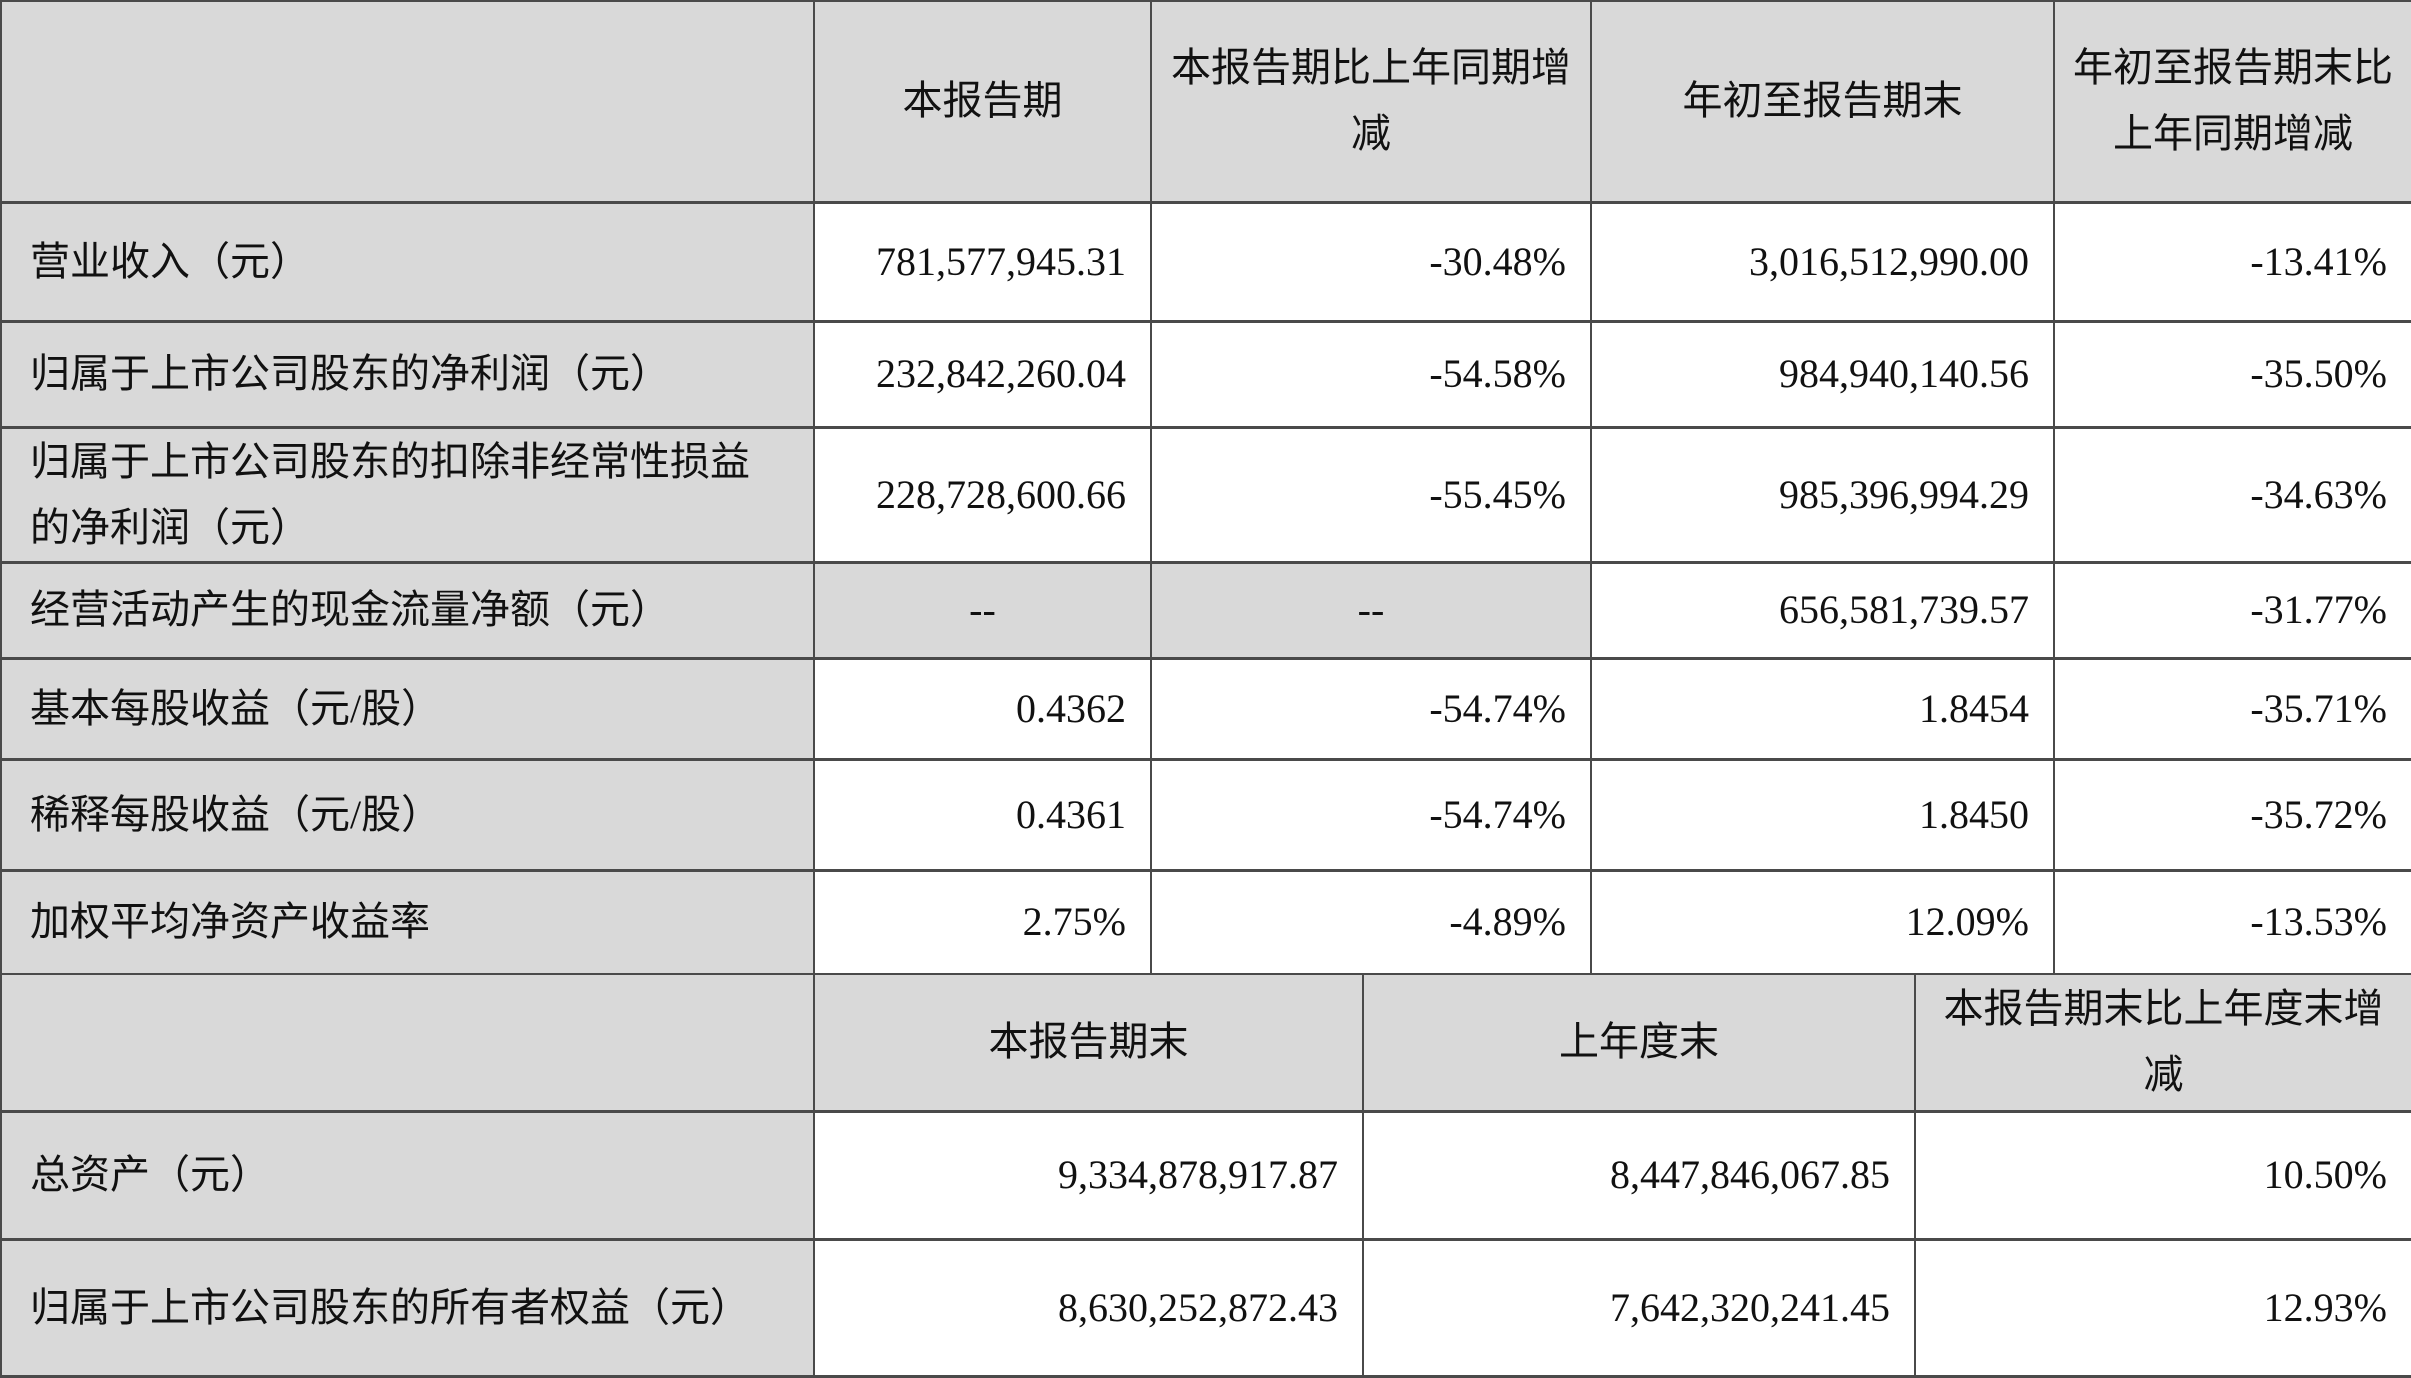 This screenshot has height=1378, width=2411. What do you see at coordinates (2232, 922) in the screenshot?
I see `cell-value: -13.53%` at bounding box center [2232, 922].